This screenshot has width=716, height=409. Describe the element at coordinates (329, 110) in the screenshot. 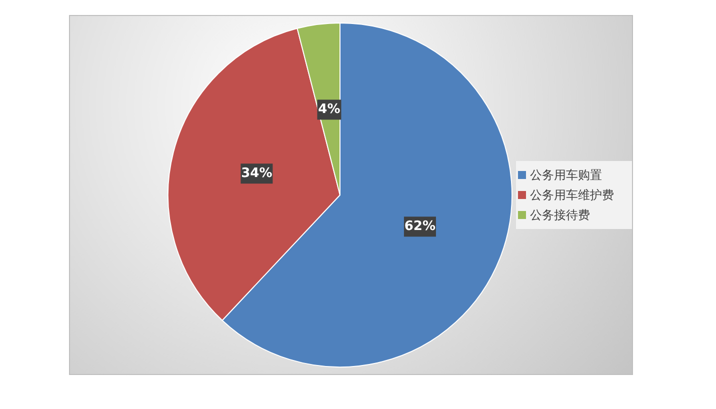

I see `data-label: 4%` at that location.